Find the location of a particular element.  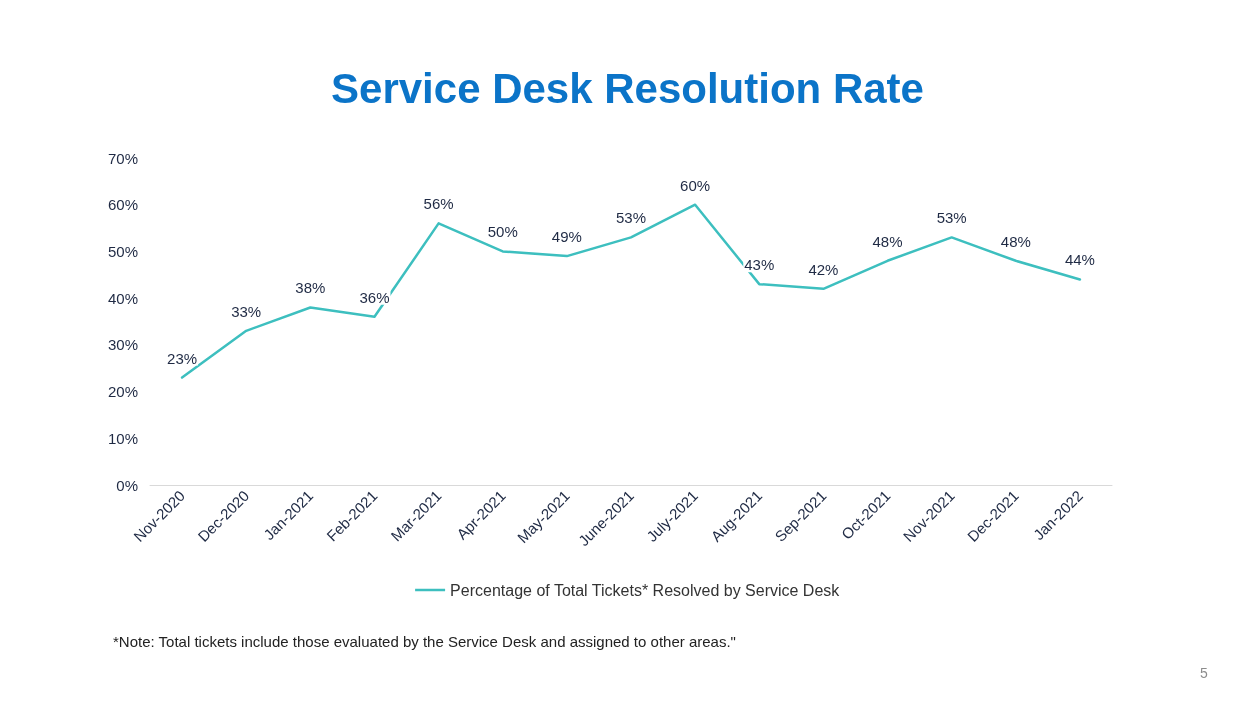

data-label: 43% is located at coordinates (759, 265).